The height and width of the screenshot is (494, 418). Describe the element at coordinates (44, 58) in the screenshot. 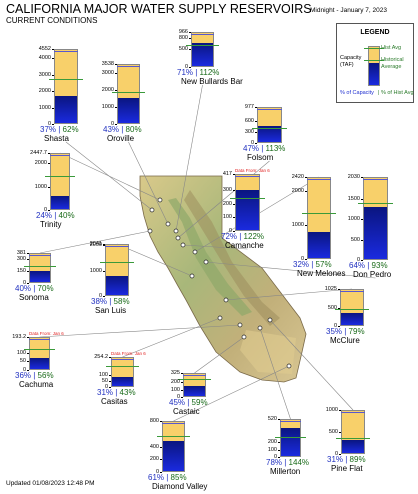

I see `axis-tick-label: 4000` at that location.